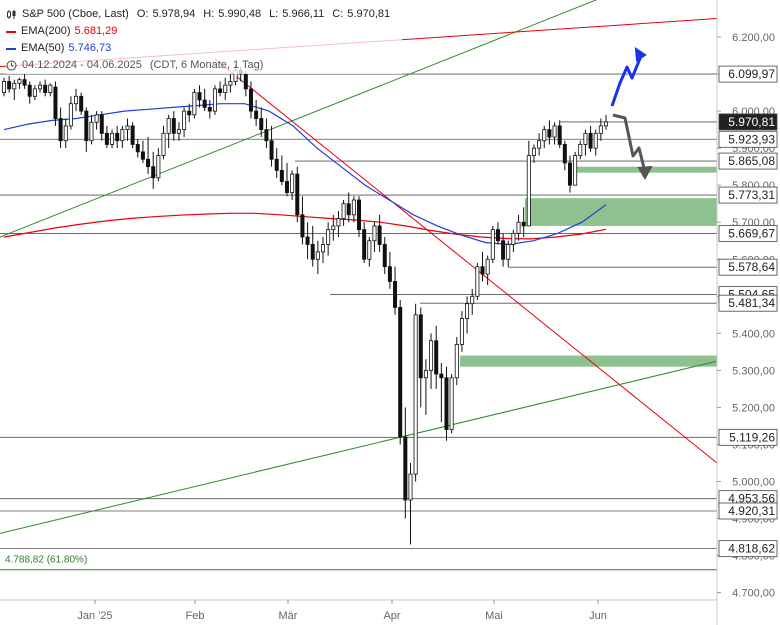 The image size is (780, 625). What do you see at coordinates (629, 143) in the screenshot?
I see `bearish-scenario-arrow` at bounding box center [629, 143].